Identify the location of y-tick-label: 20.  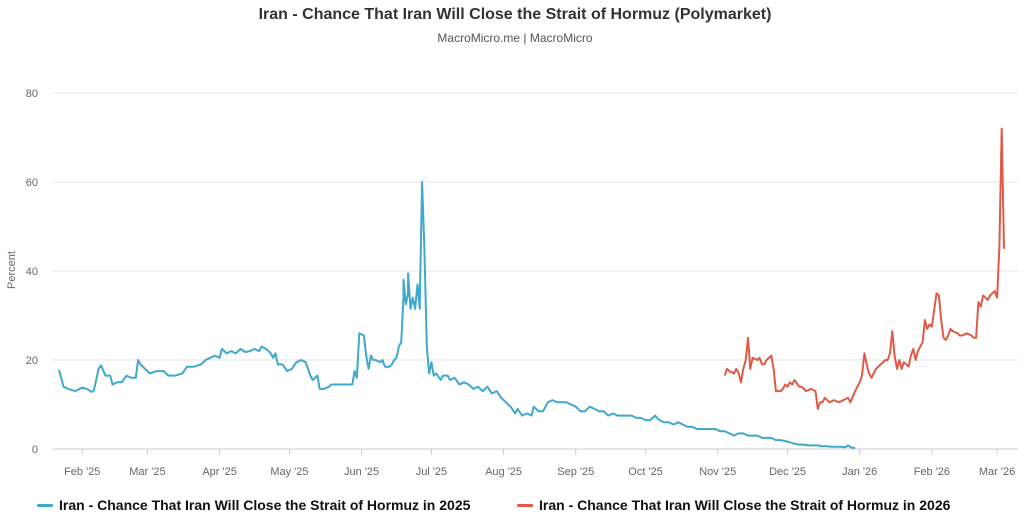
(32, 361).